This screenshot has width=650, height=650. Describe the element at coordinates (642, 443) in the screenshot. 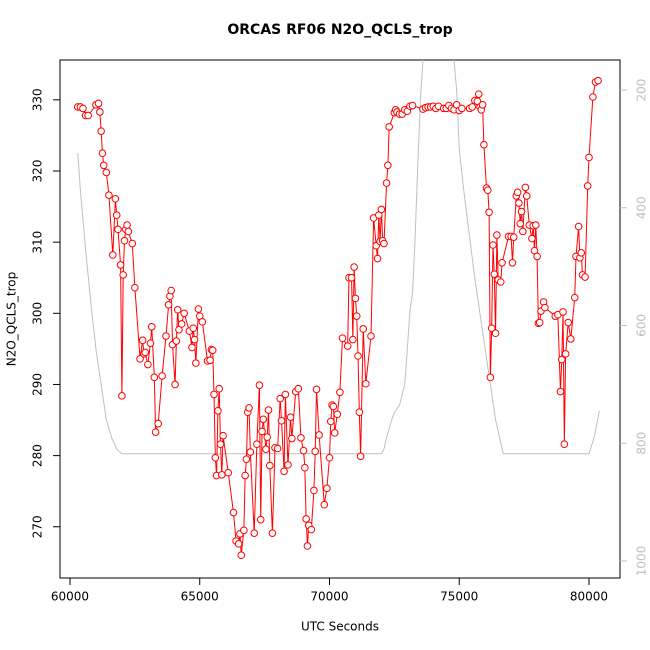

I see `y2-tick-label: 800` at that location.